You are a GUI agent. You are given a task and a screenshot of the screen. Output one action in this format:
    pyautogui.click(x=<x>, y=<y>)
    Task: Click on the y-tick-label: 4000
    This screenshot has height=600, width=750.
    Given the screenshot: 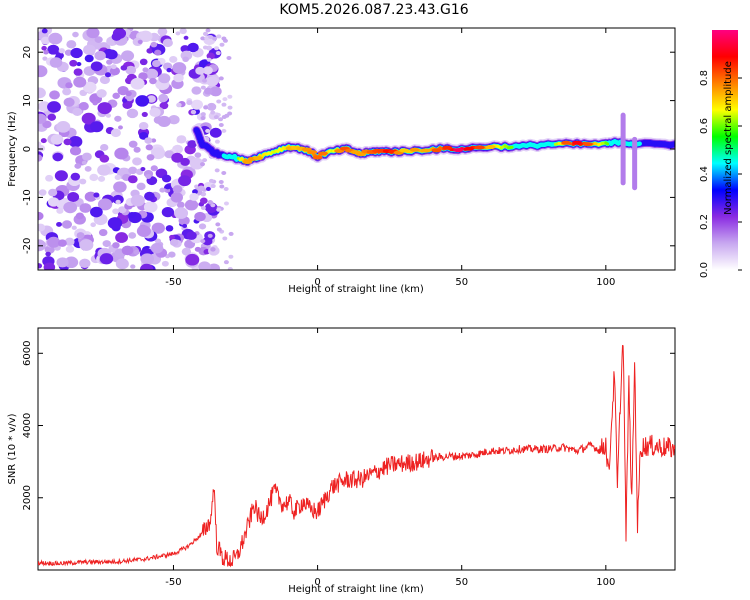 What is the action you would take?
    pyautogui.click(x=27, y=425)
    